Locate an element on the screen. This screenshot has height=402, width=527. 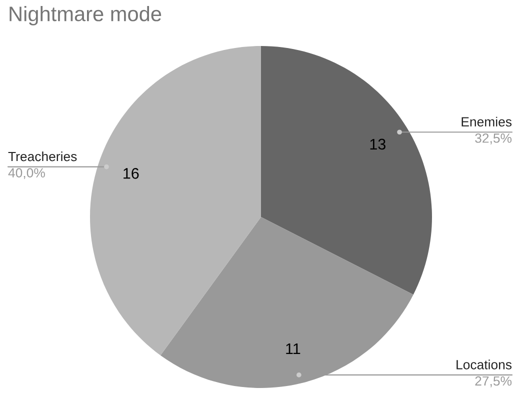
chart-title: Nightmare mode is located at coordinates (86, 16).